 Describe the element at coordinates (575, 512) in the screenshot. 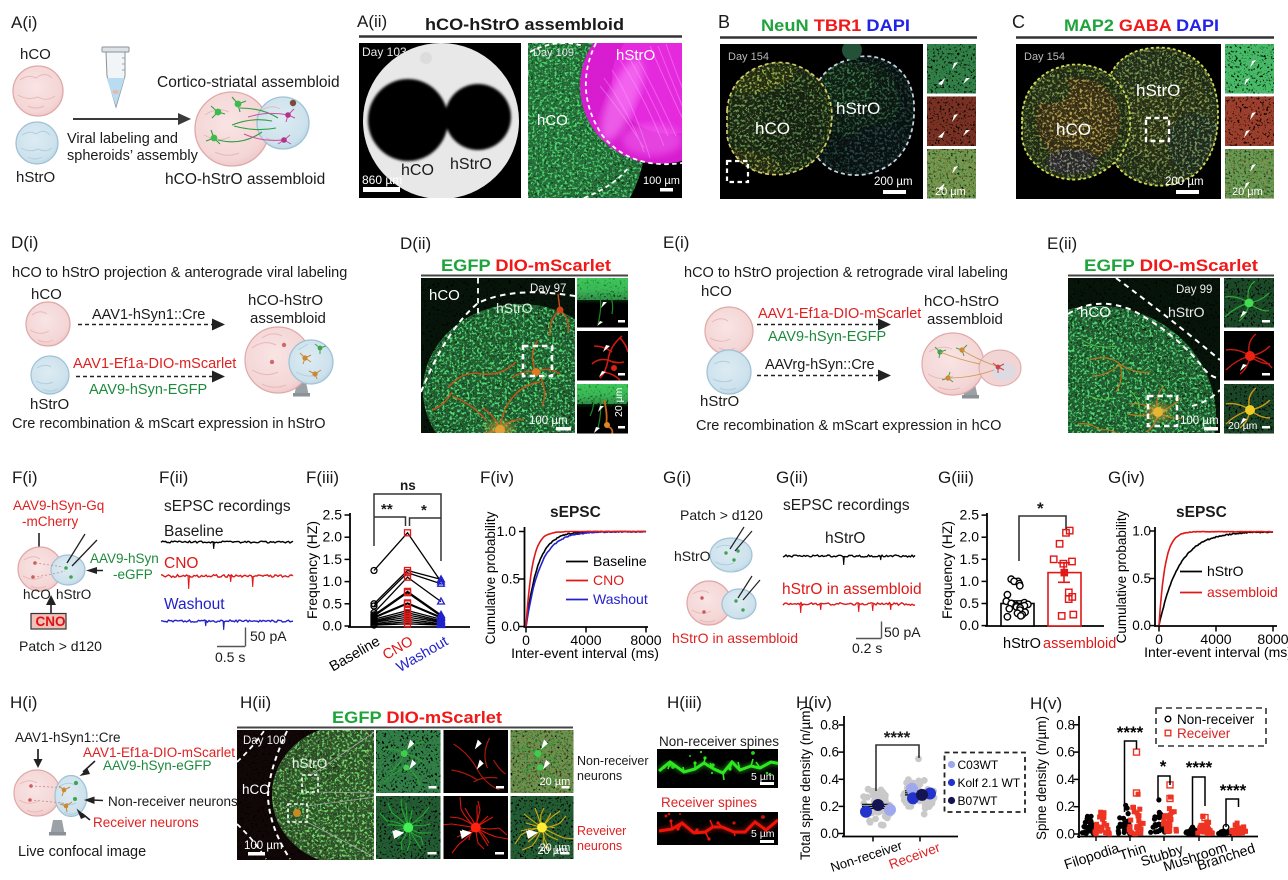

I see `svg-text: sEPSC` at that location.